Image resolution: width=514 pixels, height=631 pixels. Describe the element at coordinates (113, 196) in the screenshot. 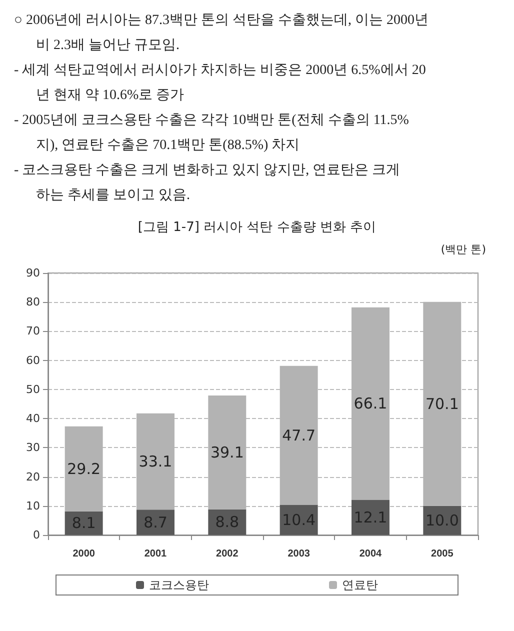

I see `text: 하는 추세를 보이고 있음.` at that location.